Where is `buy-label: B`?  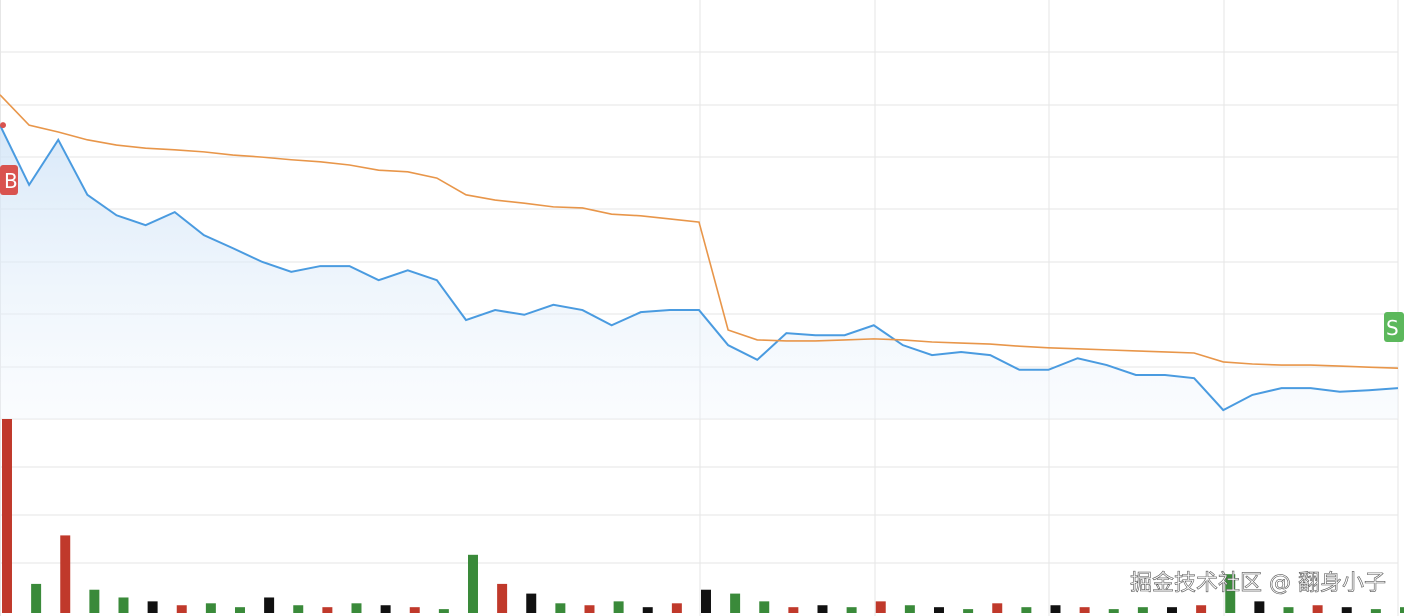 buy-label: B is located at coordinates (11, 181).